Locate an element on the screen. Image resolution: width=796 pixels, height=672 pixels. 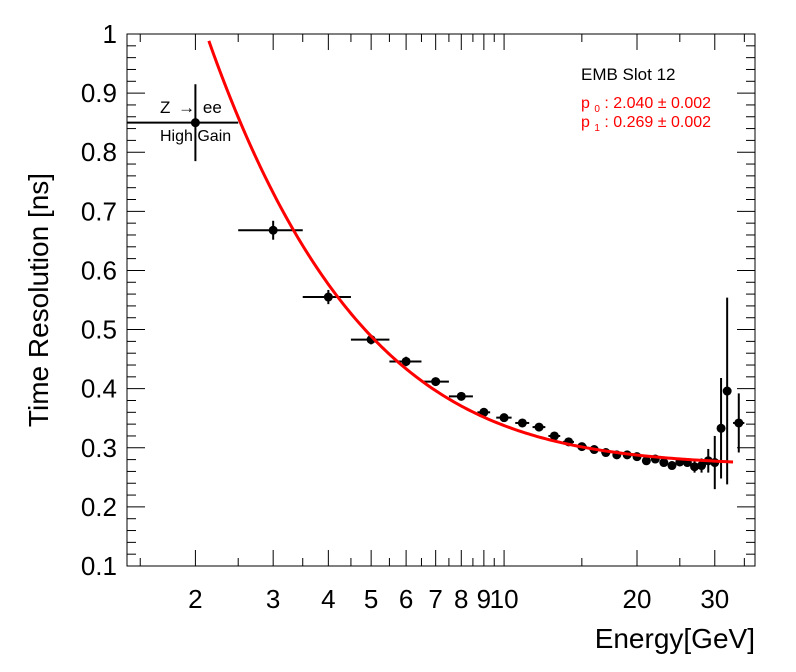
x-tick-label: 4 is located at coordinates (328, 599).